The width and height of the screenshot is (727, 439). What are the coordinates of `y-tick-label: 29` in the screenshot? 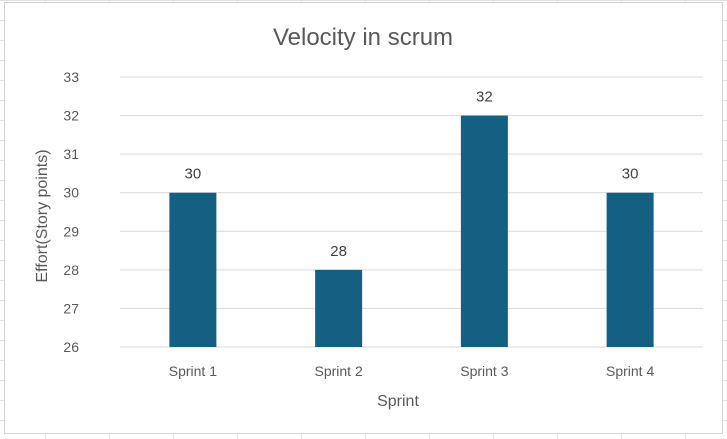 It's located at (71, 231).